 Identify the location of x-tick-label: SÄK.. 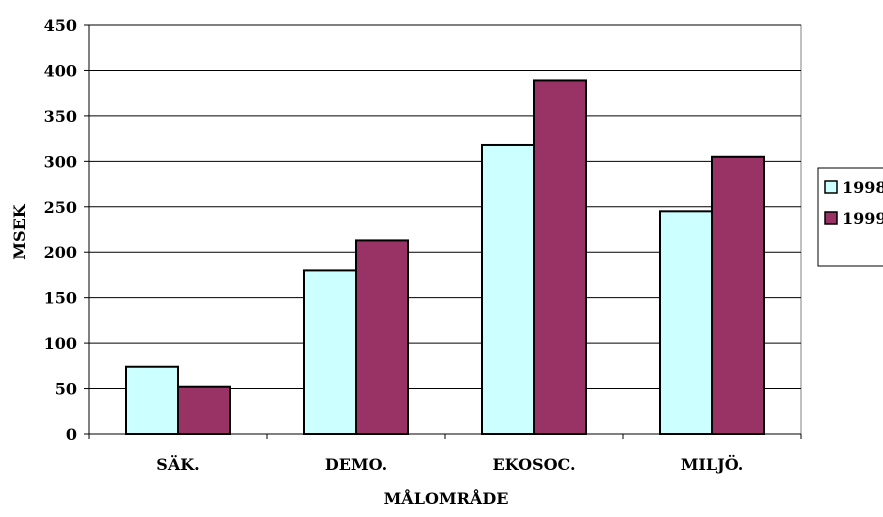
(177, 464).